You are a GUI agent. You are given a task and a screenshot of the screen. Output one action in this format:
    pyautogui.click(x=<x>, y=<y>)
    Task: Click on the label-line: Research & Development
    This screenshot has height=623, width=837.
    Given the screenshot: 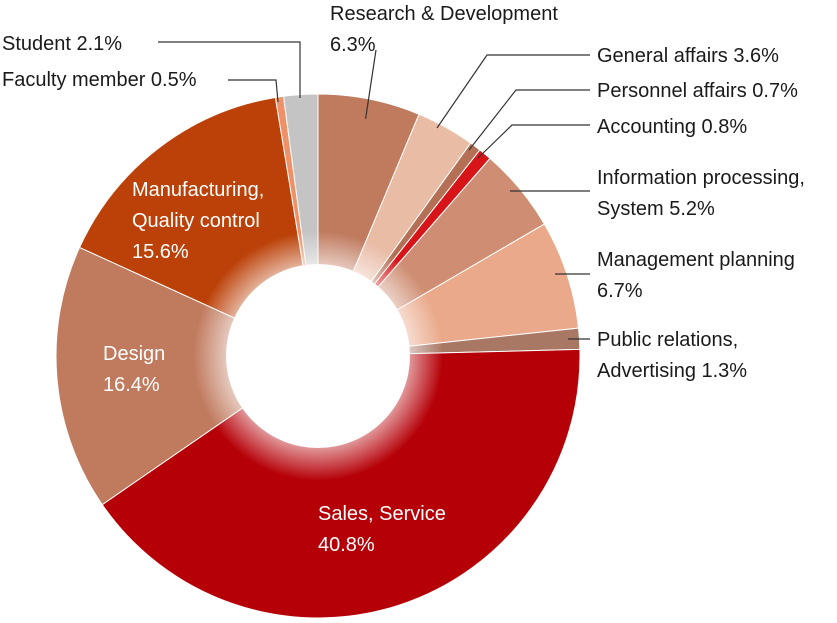 What is the action you would take?
    pyautogui.click(x=444, y=14)
    